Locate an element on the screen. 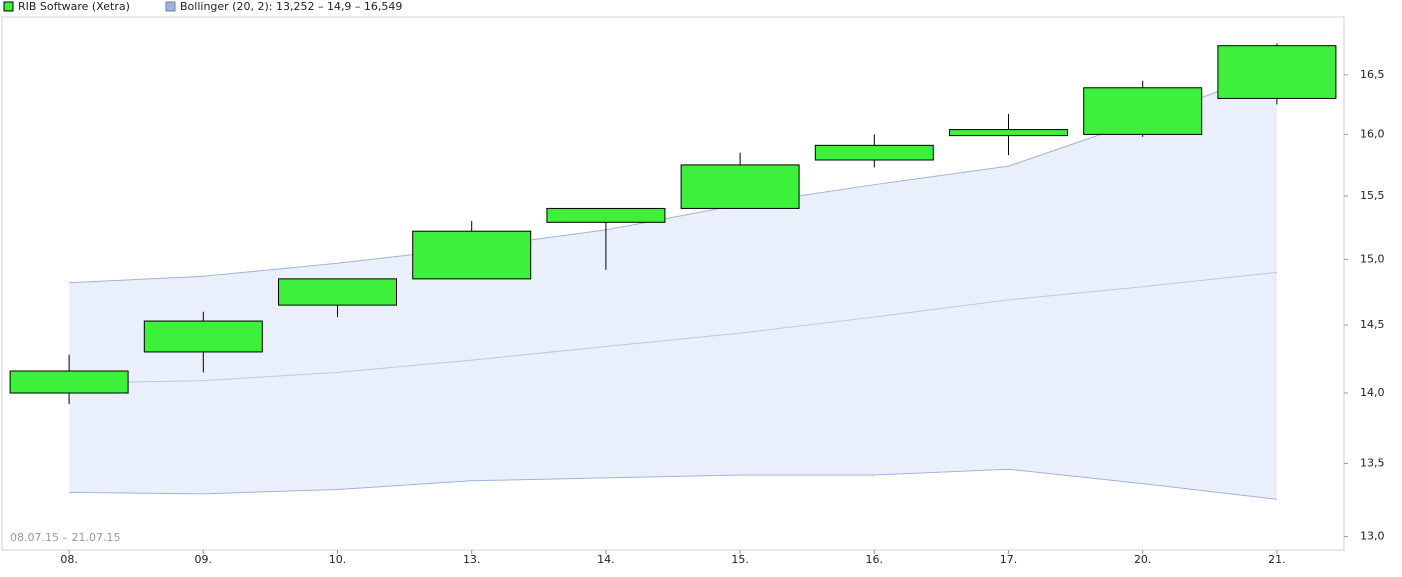 The image size is (1402, 577). y-tick-label: 14,5 is located at coordinates (1372, 324).